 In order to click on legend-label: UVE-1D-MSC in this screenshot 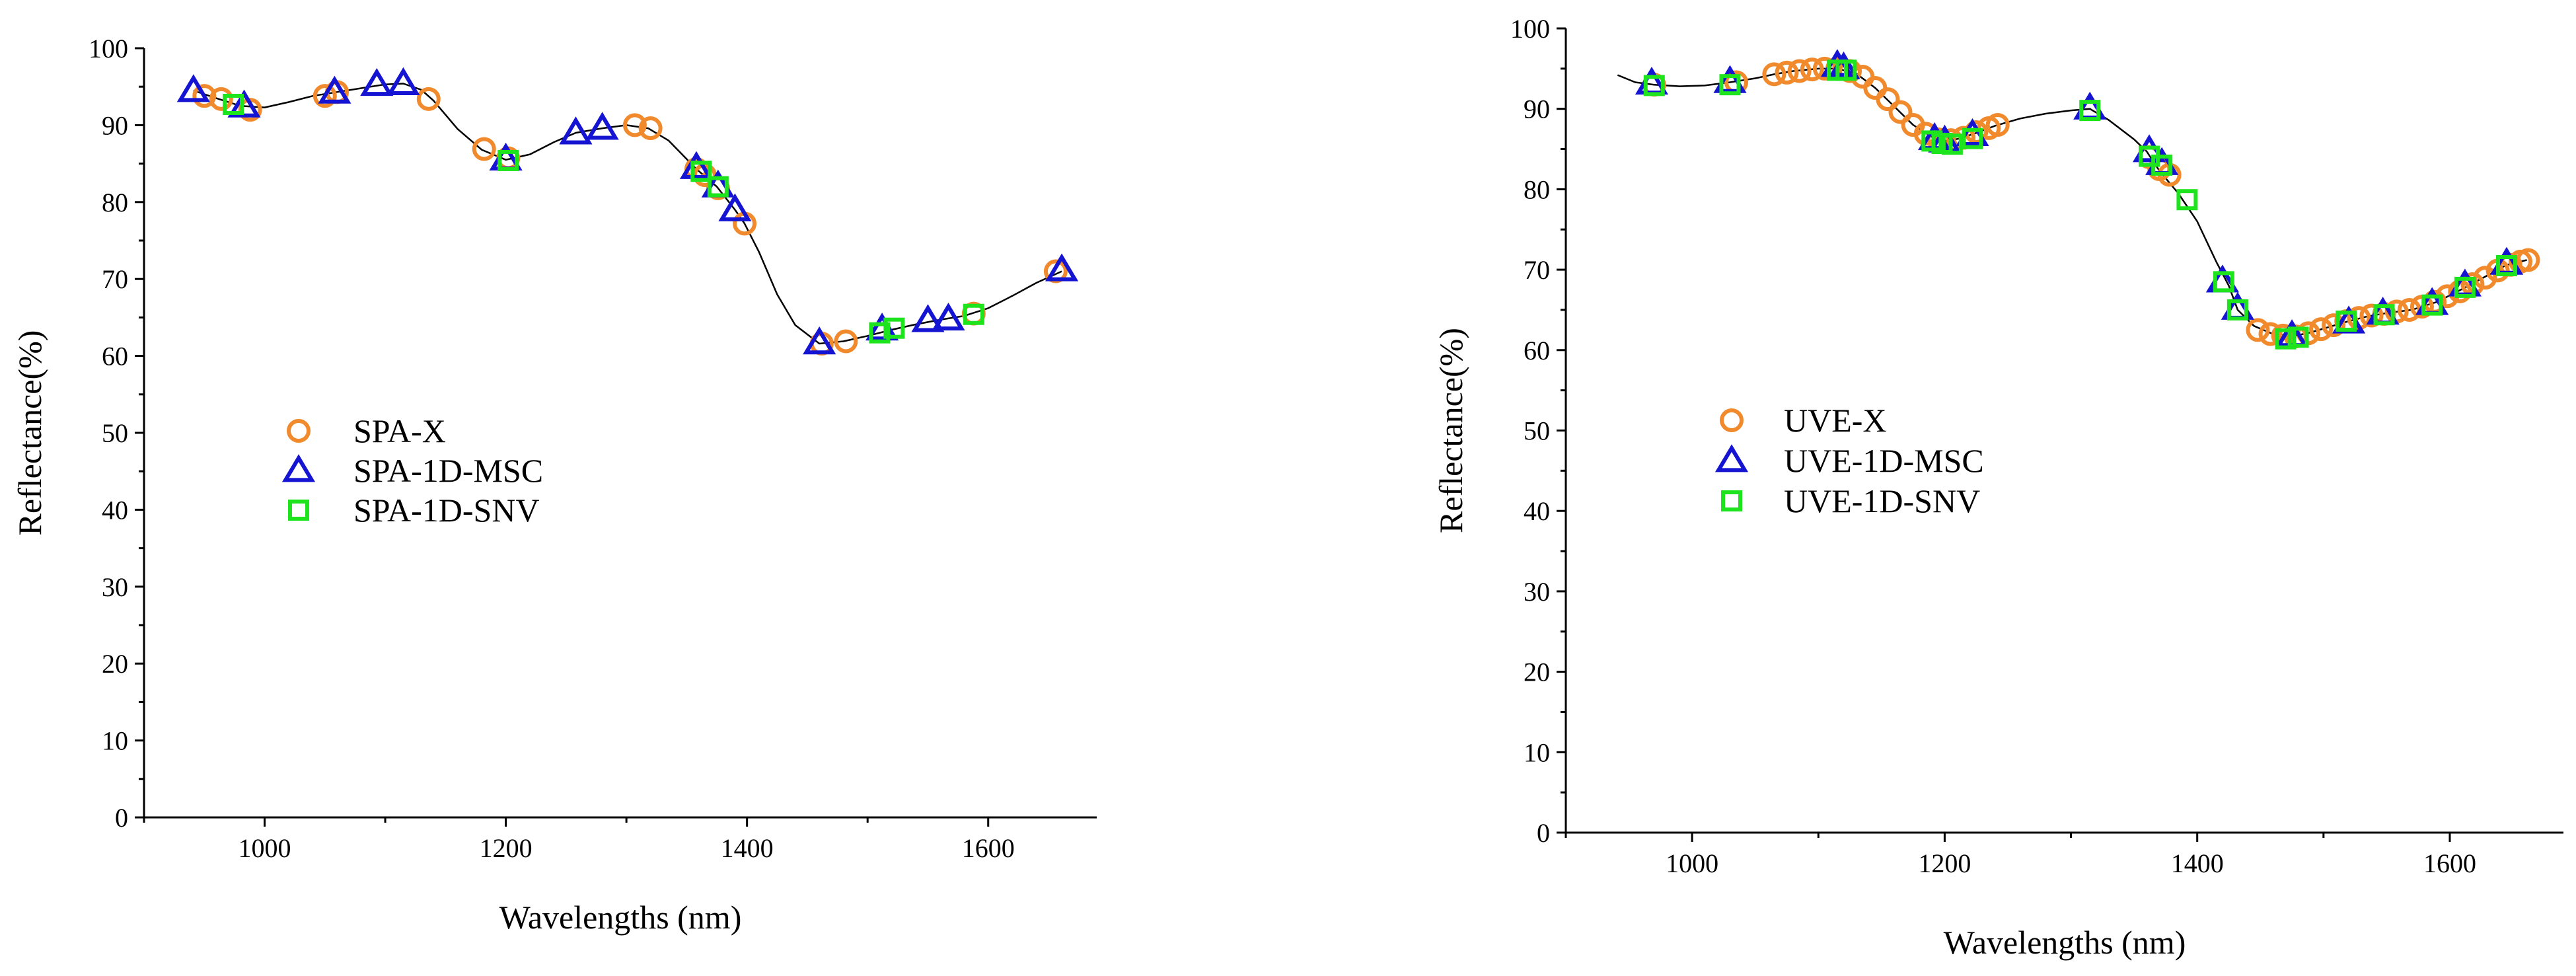, I will do `click(1884, 460)`.